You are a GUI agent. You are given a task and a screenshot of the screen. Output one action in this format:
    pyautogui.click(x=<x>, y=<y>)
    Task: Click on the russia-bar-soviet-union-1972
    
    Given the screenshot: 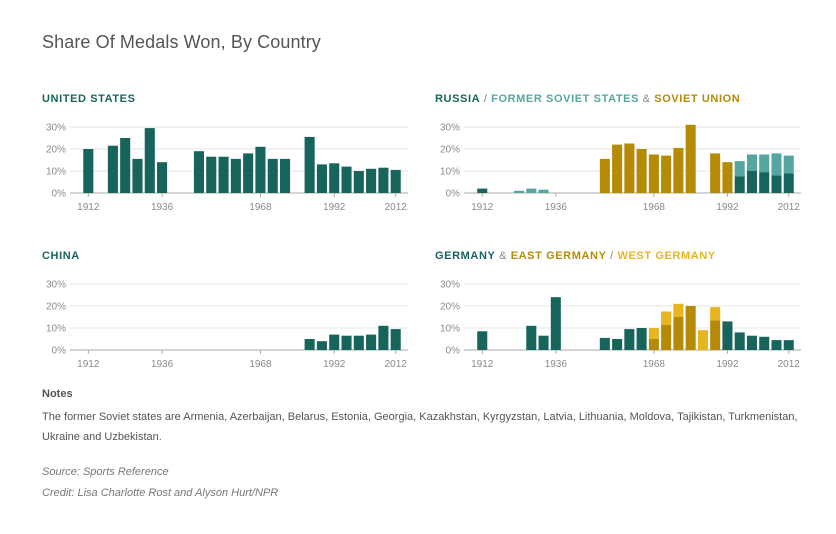 What is the action you would take?
    pyautogui.click(x=666, y=174)
    